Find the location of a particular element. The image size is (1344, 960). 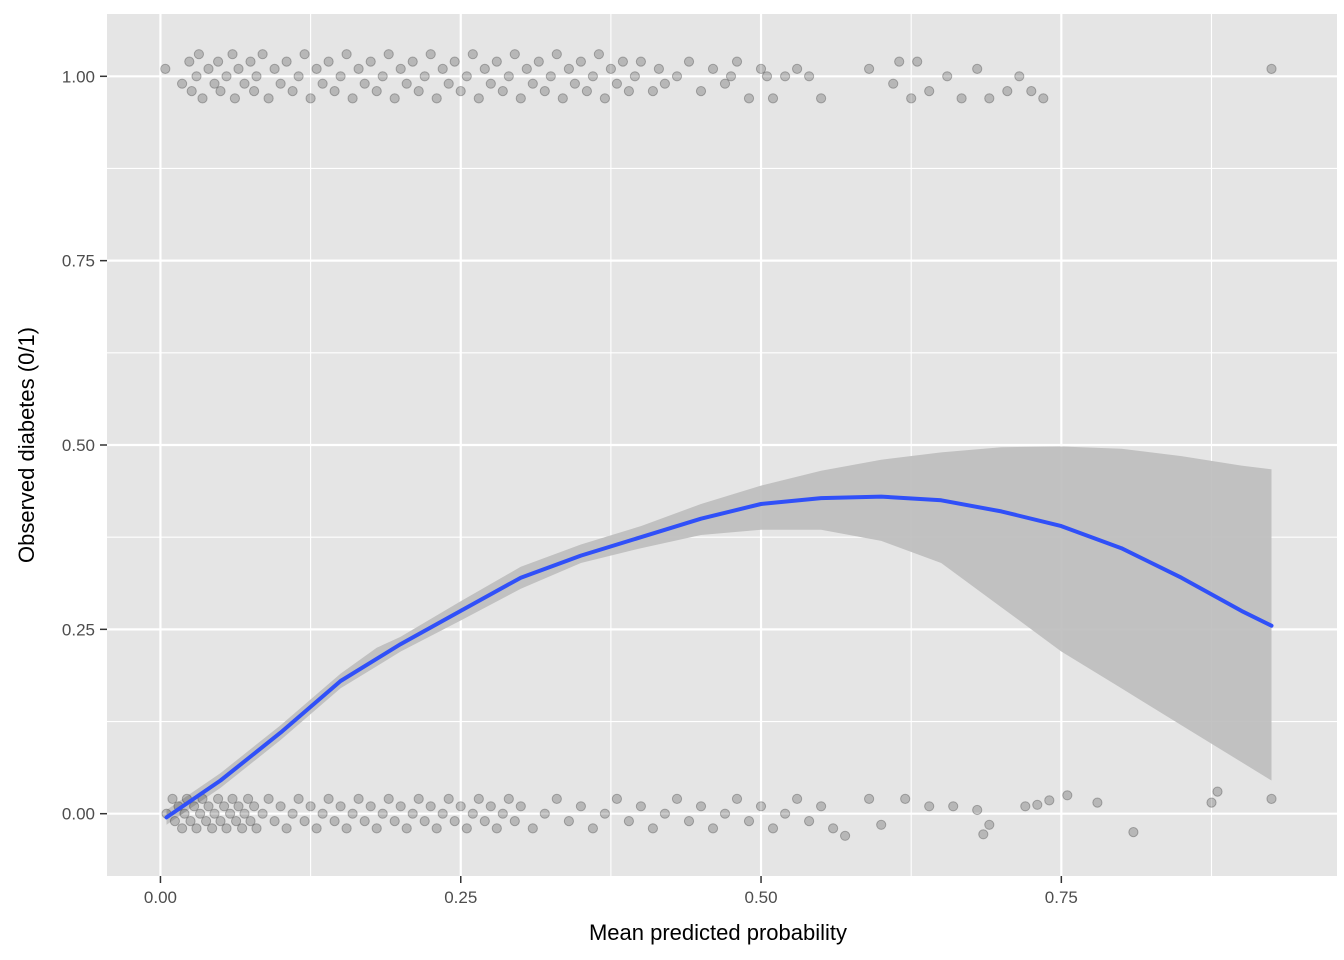

x-tick-label: 0.50 is located at coordinates (760, 897).